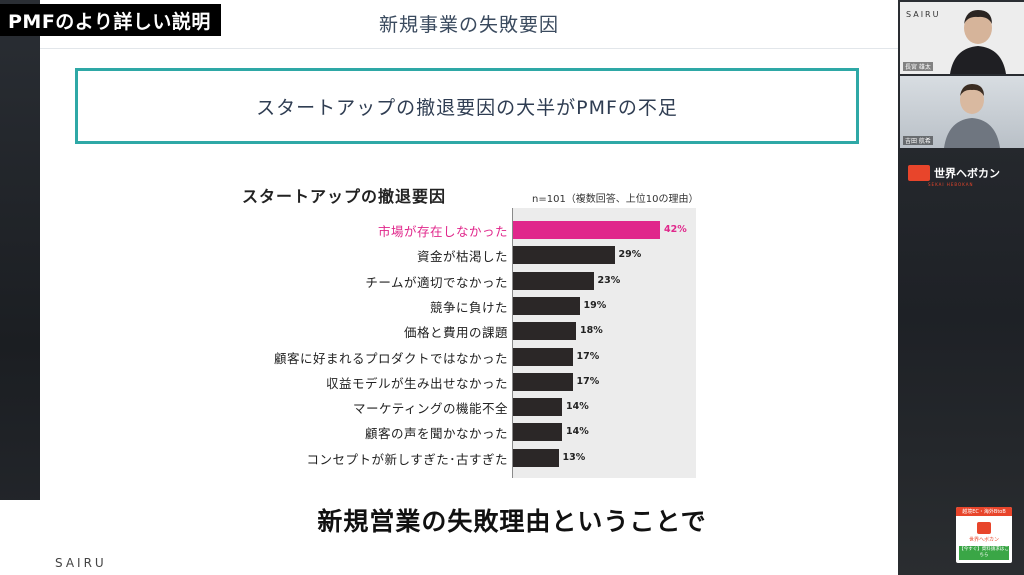 Image resolution: width=1024 pixels, height=575 pixels. I want to click on video-caption: 新規営業の失敗理由ということで, so click(512, 521).